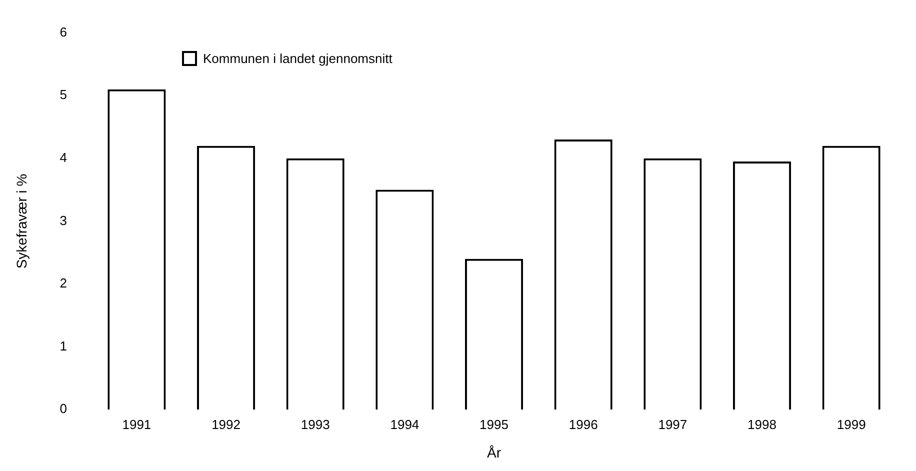 This screenshot has height=471, width=916. Describe the element at coordinates (226, 424) in the screenshot. I see `x-tick-label: 1992` at that location.